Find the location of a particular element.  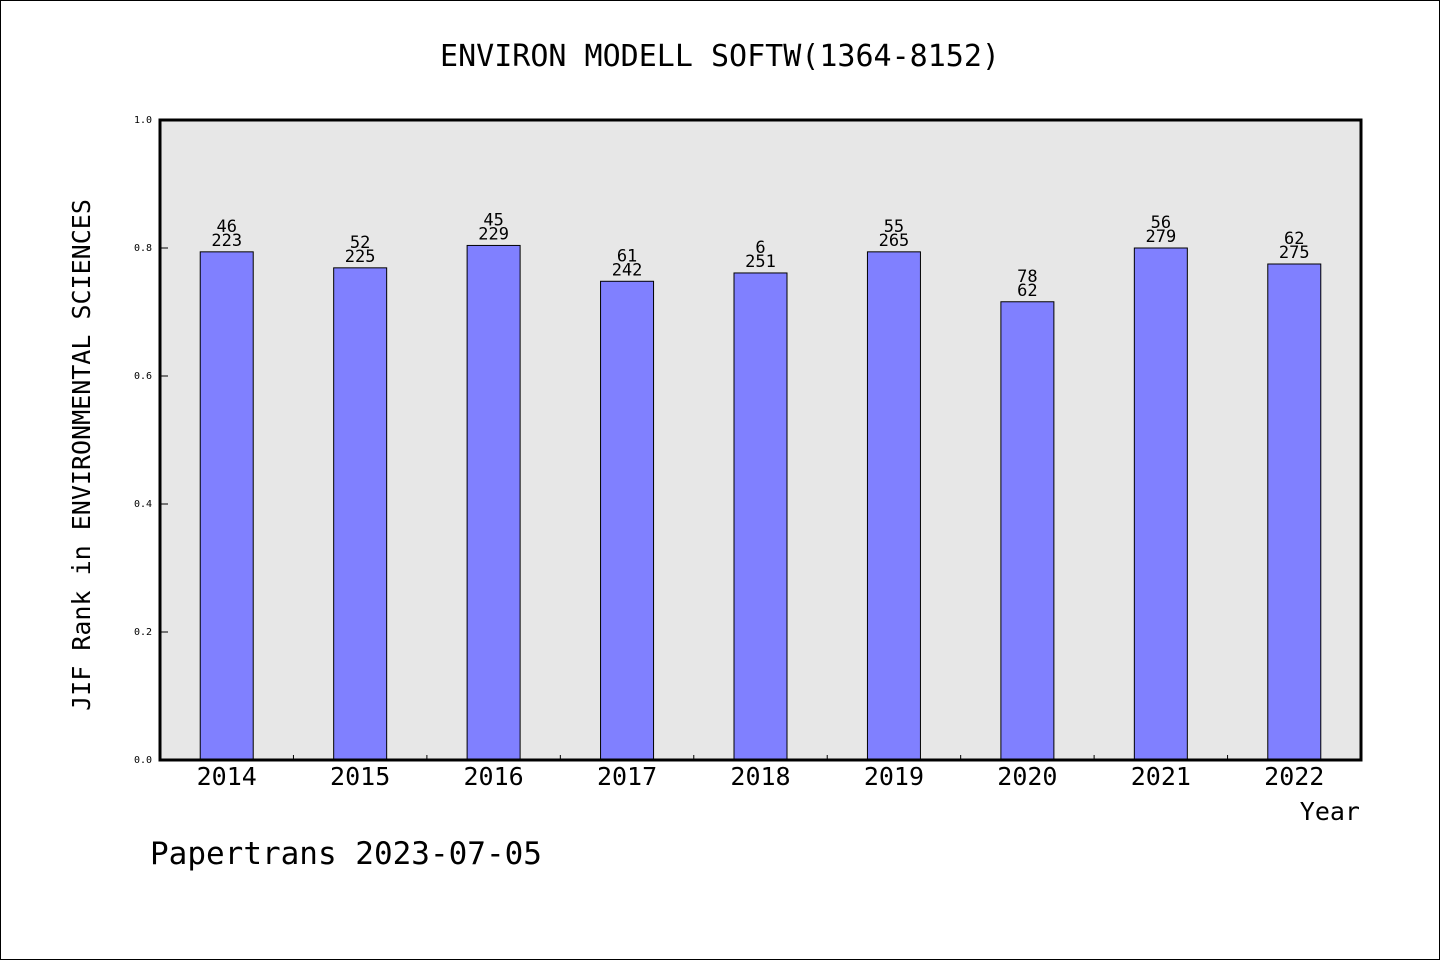

bar-rank-label: 45 is located at coordinates (493, 220).